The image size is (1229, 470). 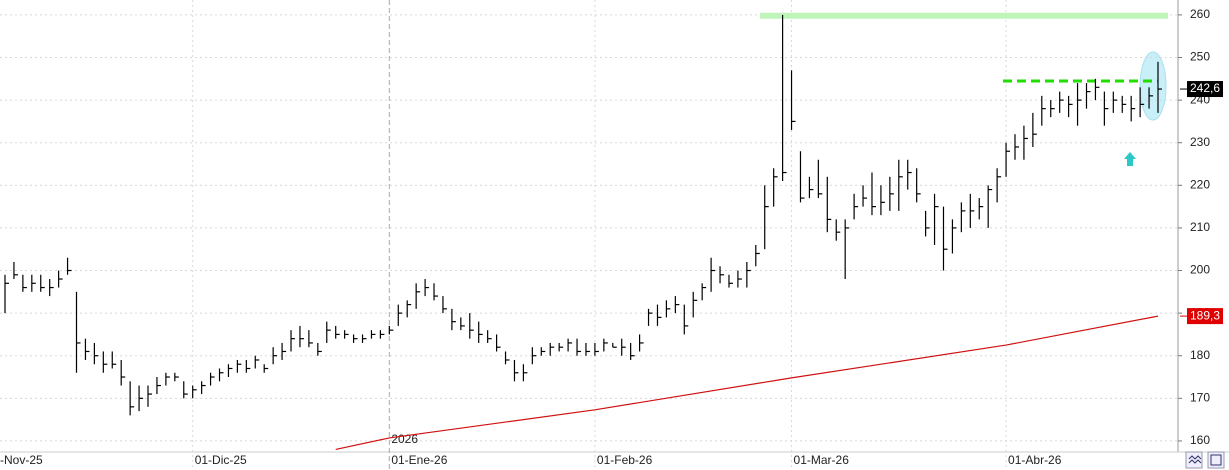 I want to click on y-tick-label: 170, so click(x=1200, y=397).